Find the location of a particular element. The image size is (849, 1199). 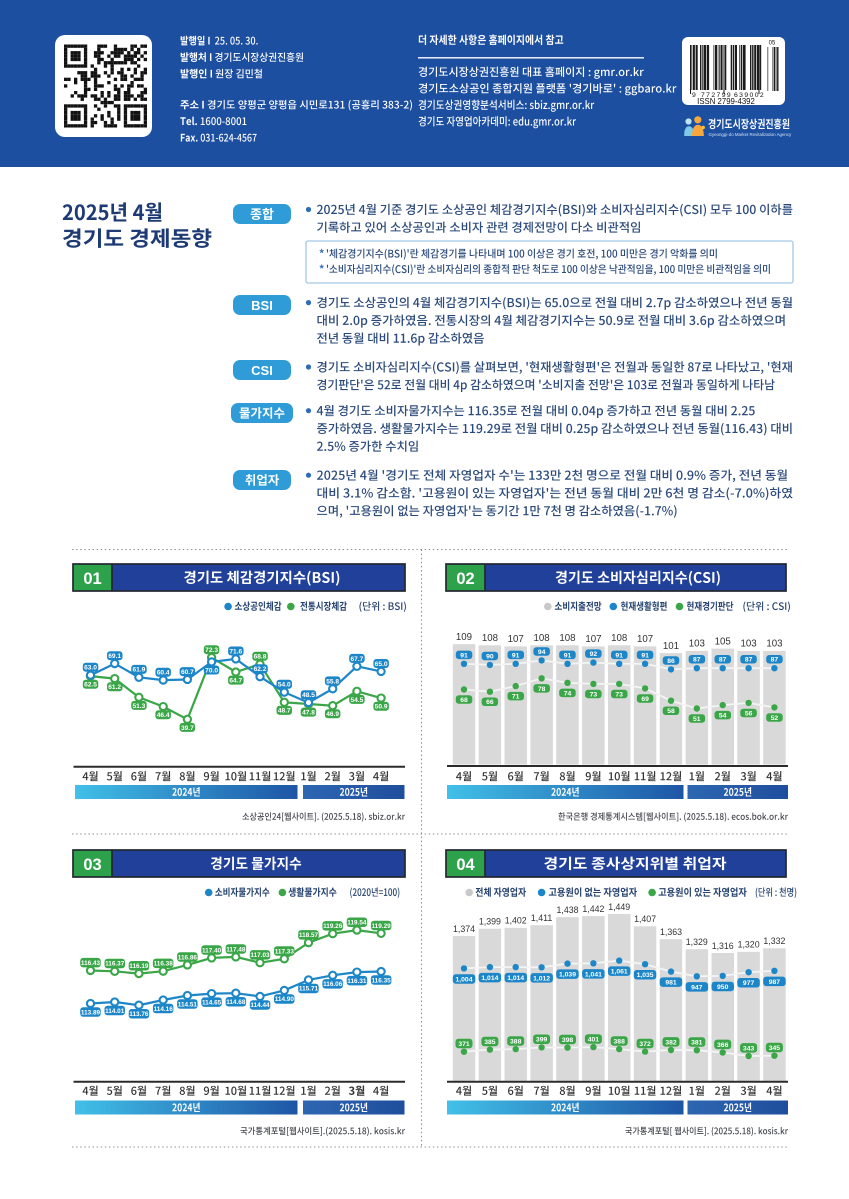

svg-text: 51 is located at coordinates (697, 719).